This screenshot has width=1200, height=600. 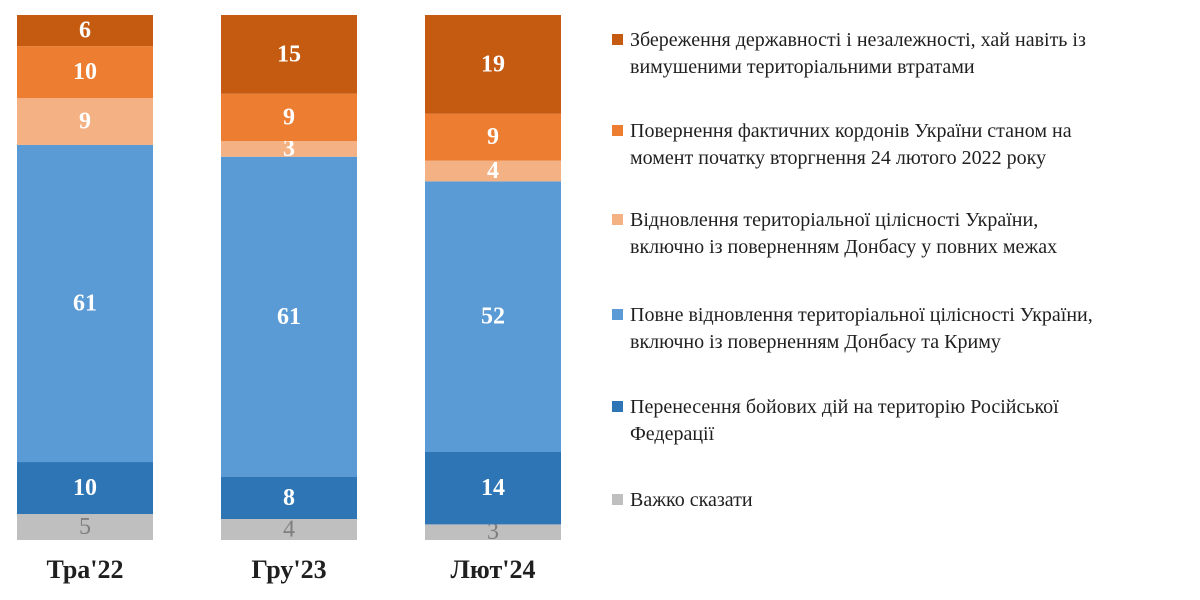 What do you see at coordinates (691, 500) in the screenshot?
I see `legend-label: Важко сказати` at bounding box center [691, 500].